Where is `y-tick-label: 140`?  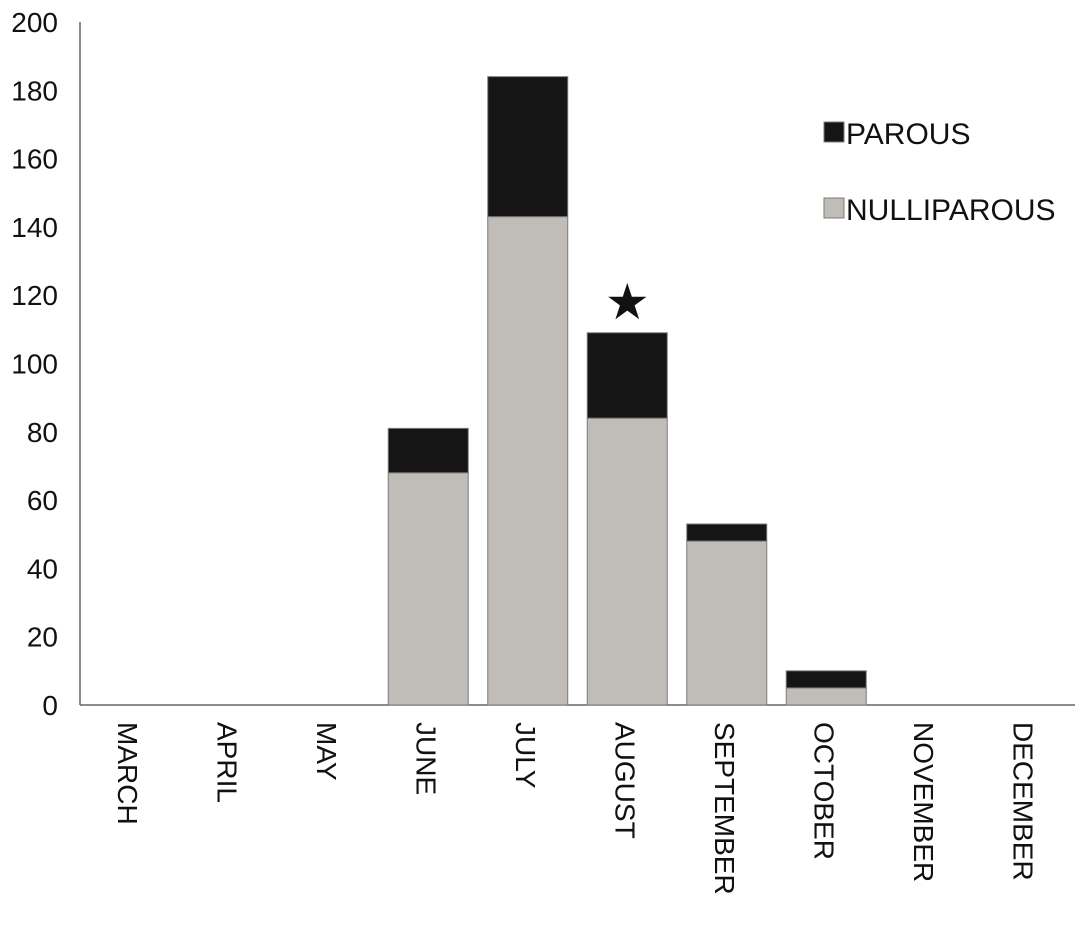 y-tick-label: 140 is located at coordinates (34, 227).